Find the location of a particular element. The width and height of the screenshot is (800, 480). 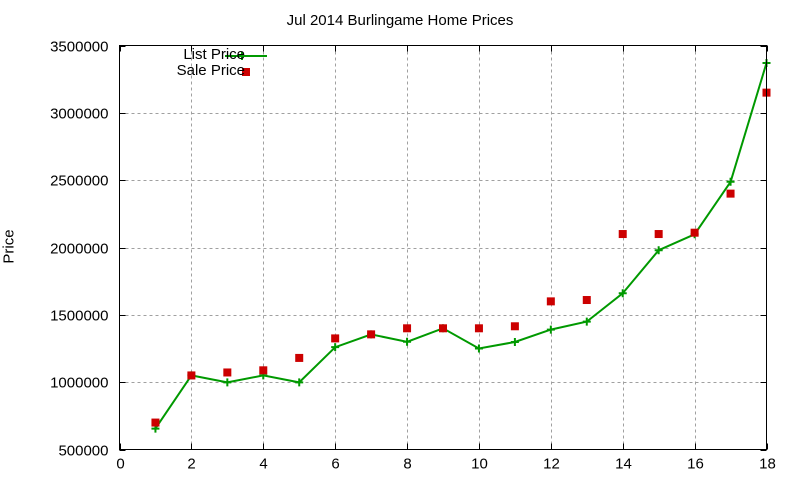

y-axis-label: Price is located at coordinates (9, 246).